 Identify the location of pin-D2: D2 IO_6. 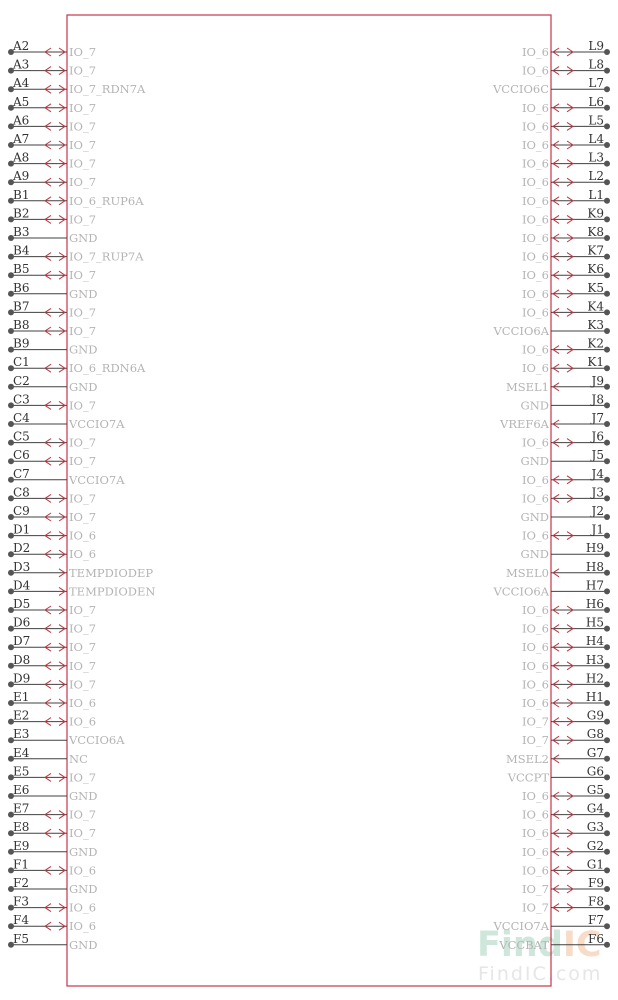
(52, 551).